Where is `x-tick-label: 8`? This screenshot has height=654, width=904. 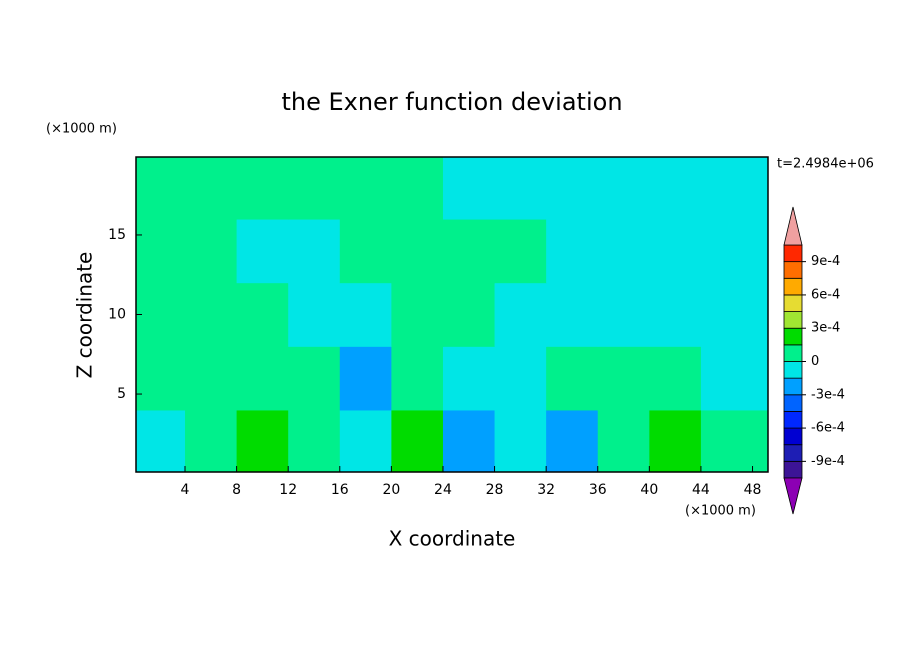 x-tick-label: 8 is located at coordinates (236, 490).